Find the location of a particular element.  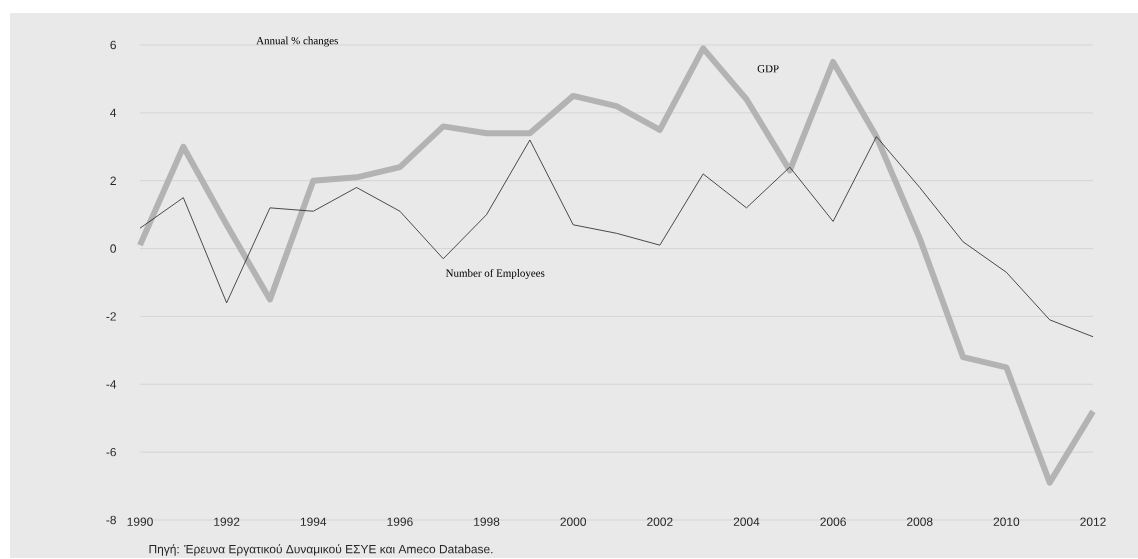

x-tick-label: 2002 is located at coordinates (660, 521).